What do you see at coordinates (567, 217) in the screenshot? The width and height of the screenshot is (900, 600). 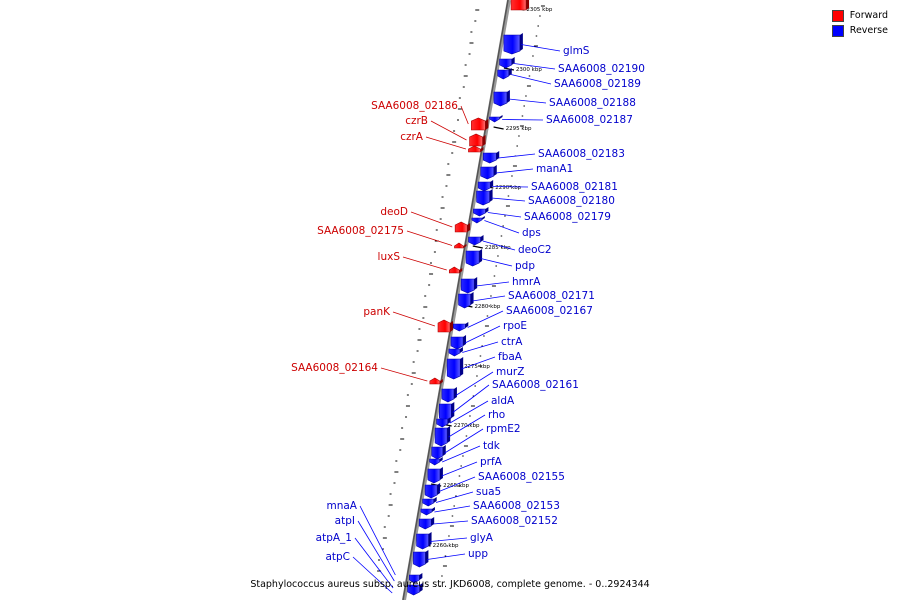 I see `reverse-gene-label: SAA6008_02179` at bounding box center [567, 217].